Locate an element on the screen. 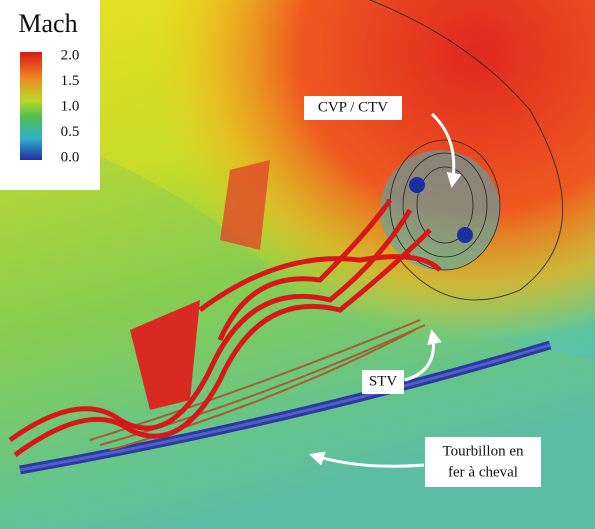 The image size is (595, 529). colorbar-tick-label: 1.0 is located at coordinates (70, 106).